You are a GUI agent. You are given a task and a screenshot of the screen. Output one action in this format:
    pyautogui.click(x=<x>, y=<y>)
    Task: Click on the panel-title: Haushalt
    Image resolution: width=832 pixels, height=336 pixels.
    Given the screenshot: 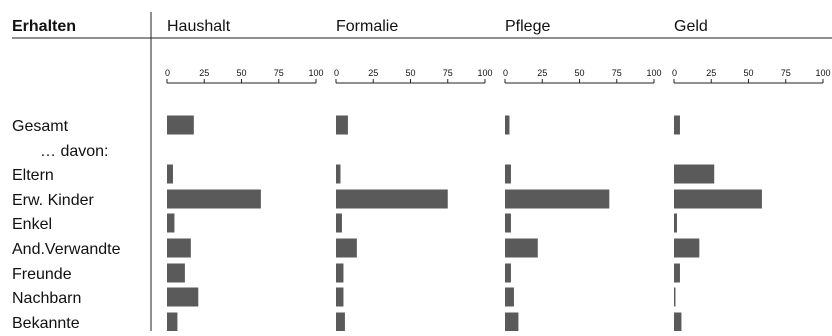 What is the action you would take?
    pyautogui.click(x=199, y=26)
    